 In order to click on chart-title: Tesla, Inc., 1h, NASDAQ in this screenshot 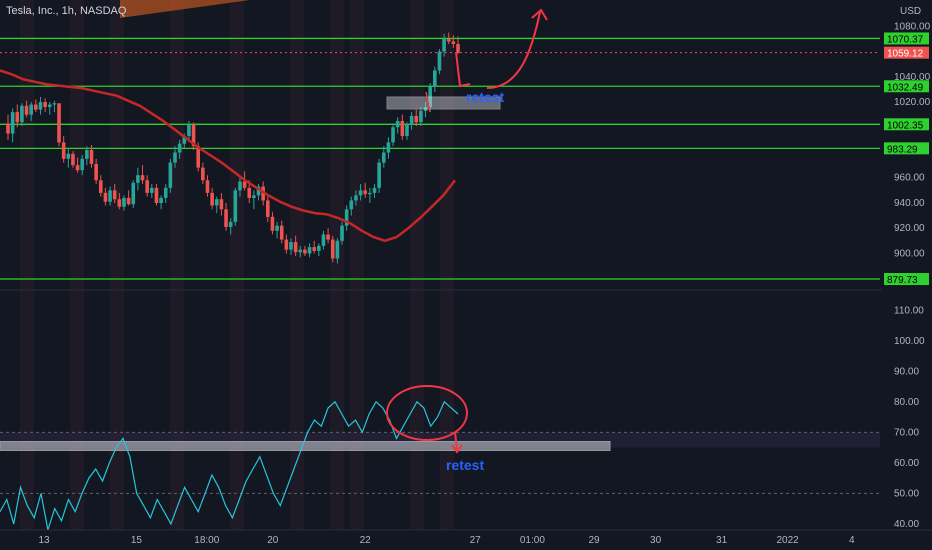, I will do `click(66, 11)`.